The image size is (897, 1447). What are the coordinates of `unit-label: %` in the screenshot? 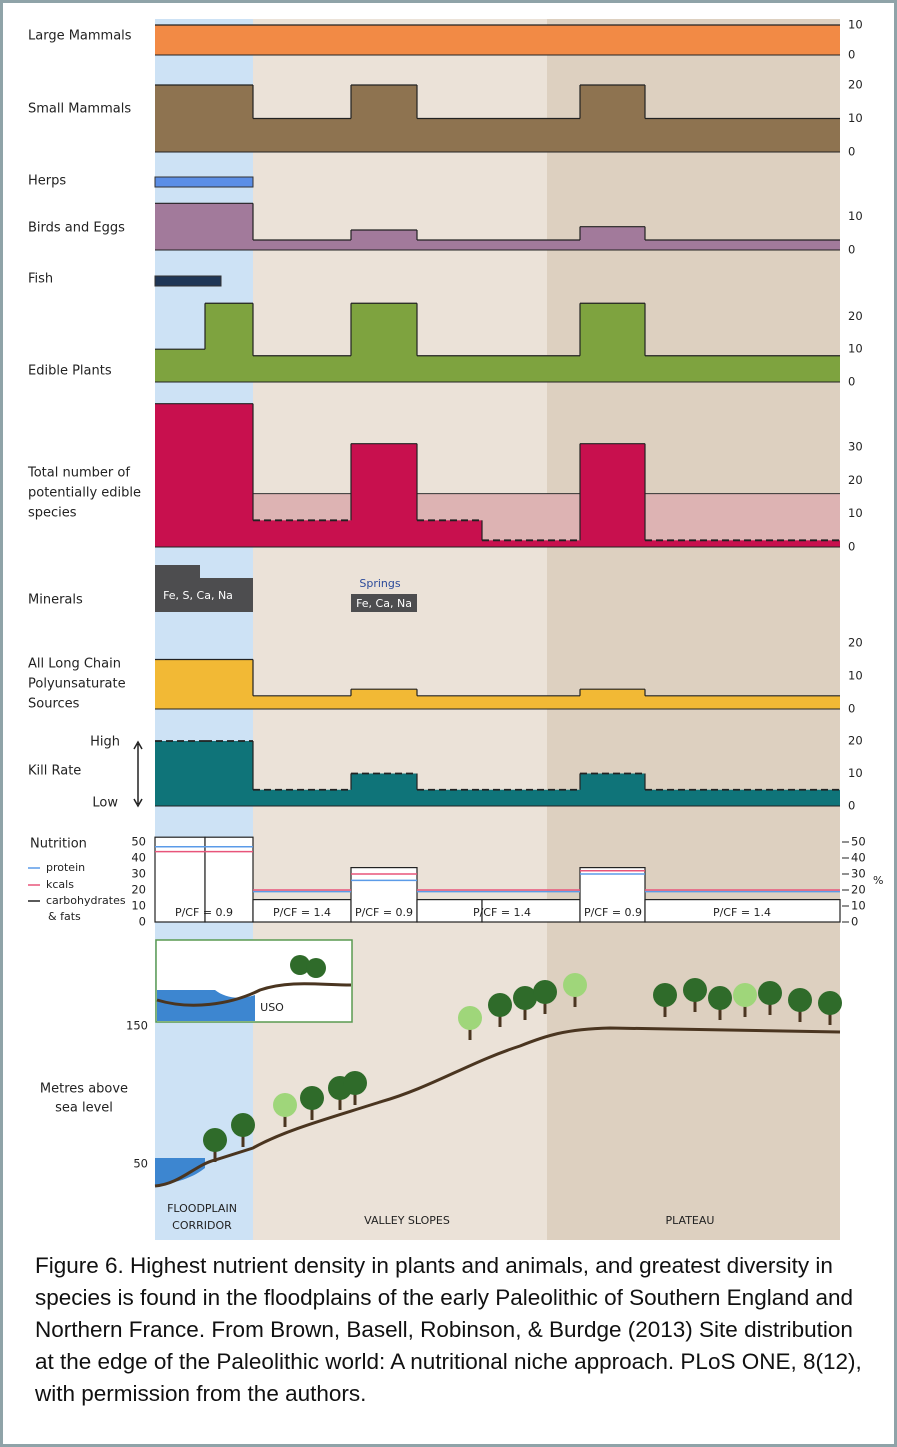 It's located at (878, 880).